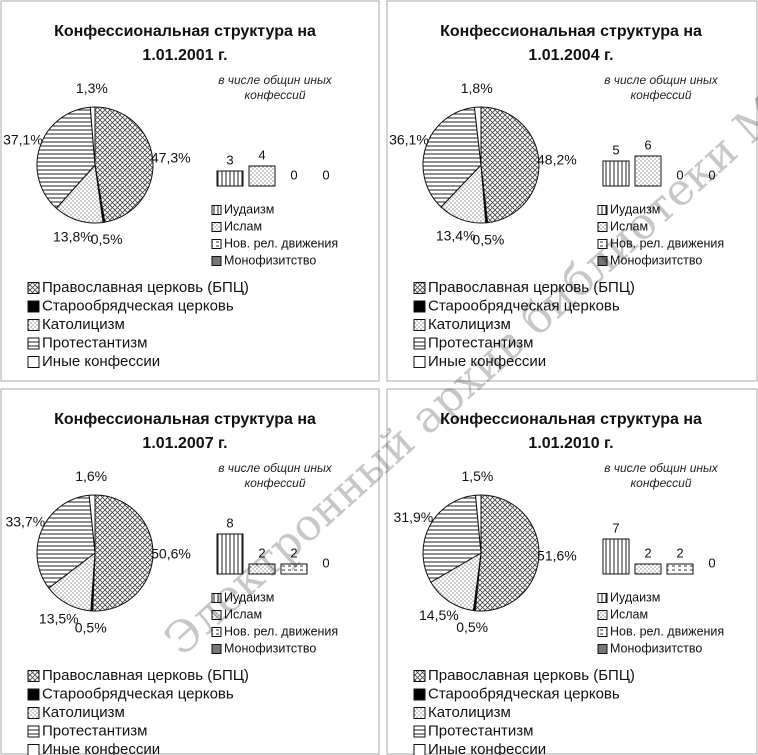  I want to click on legend-label: Православная церковь (БПЦ), so click(531, 675).